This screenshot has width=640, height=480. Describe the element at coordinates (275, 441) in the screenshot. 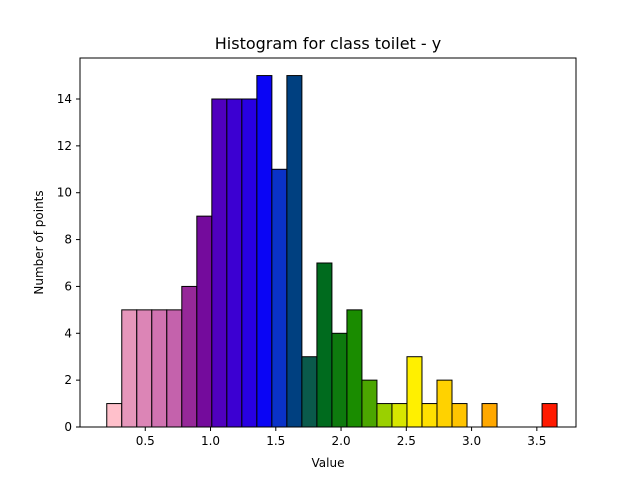

I see `x-tick-label: 1.5` at that location.